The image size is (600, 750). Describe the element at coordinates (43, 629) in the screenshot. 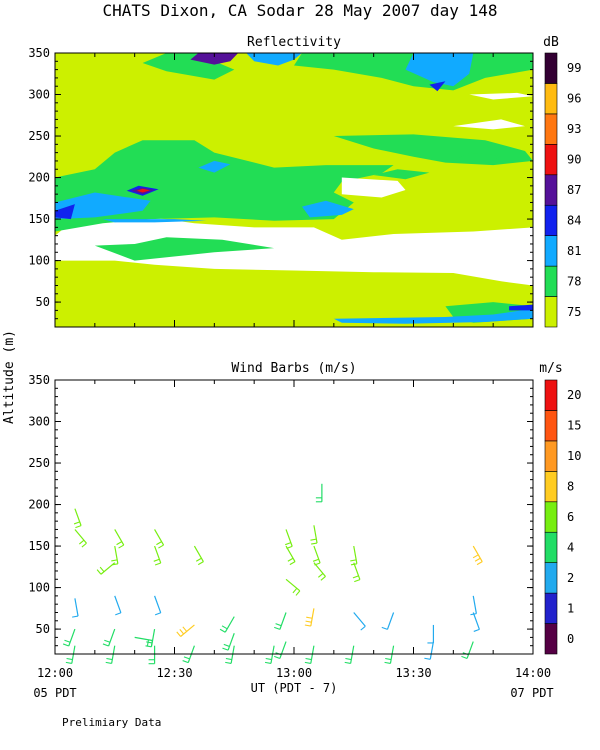

I see `wind-barbs-y-tick-label: 50` at that location.